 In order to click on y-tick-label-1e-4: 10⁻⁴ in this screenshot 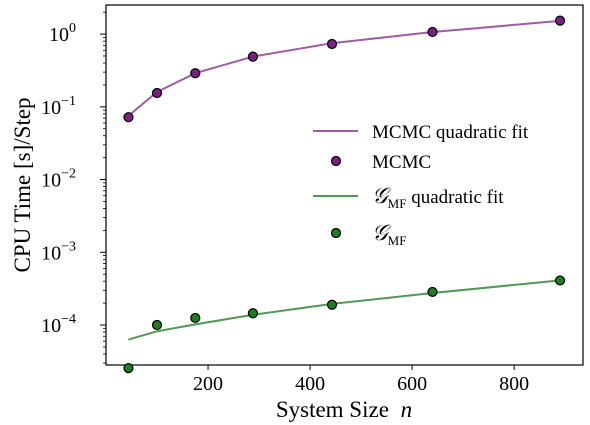, I will do `click(58, 324)`.